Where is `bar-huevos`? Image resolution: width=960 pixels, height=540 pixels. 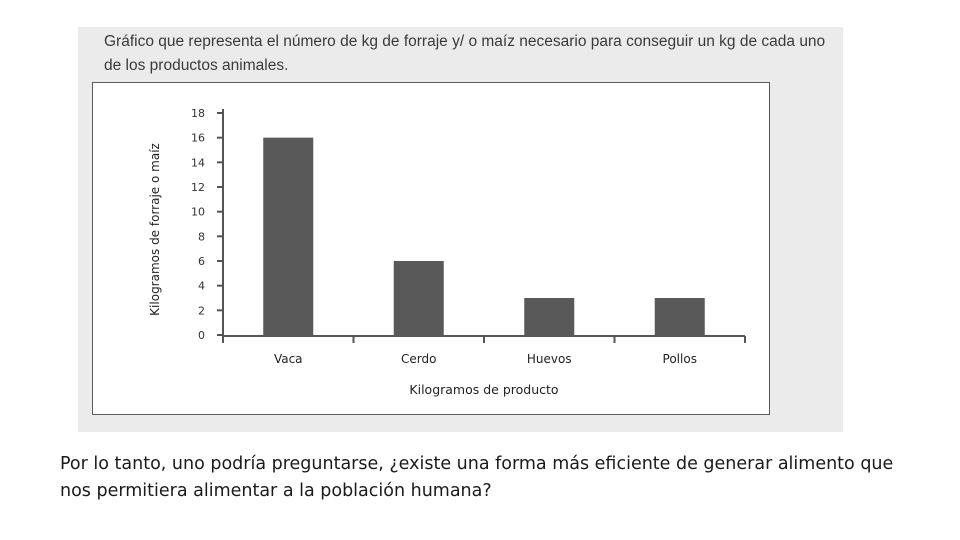
bar-huevos is located at coordinates (549, 317).